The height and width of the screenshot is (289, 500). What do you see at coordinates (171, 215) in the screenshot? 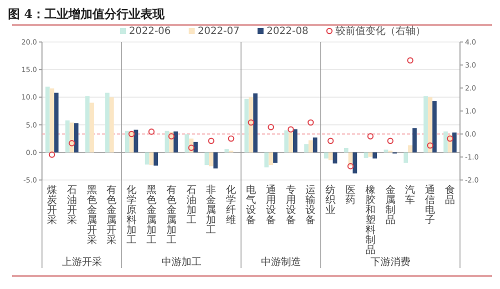
I see `x-tick-label: 有色金属加工` at bounding box center [171, 215].